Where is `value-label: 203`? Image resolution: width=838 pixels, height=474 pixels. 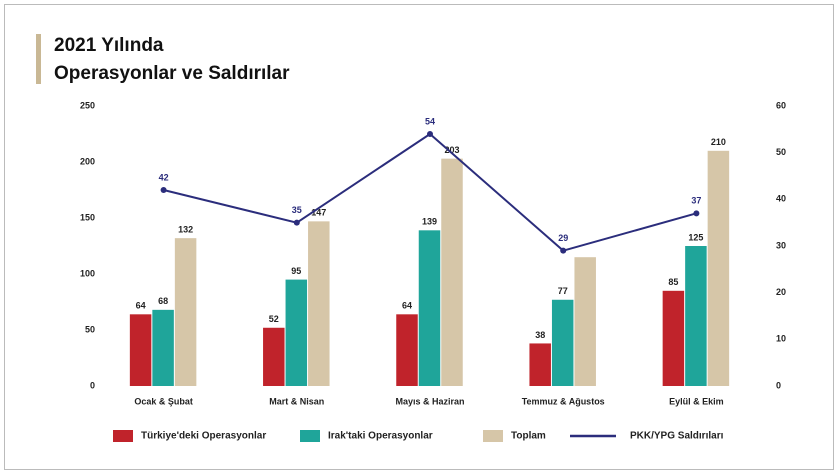 value-label: 203 is located at coordinates (451, 150).